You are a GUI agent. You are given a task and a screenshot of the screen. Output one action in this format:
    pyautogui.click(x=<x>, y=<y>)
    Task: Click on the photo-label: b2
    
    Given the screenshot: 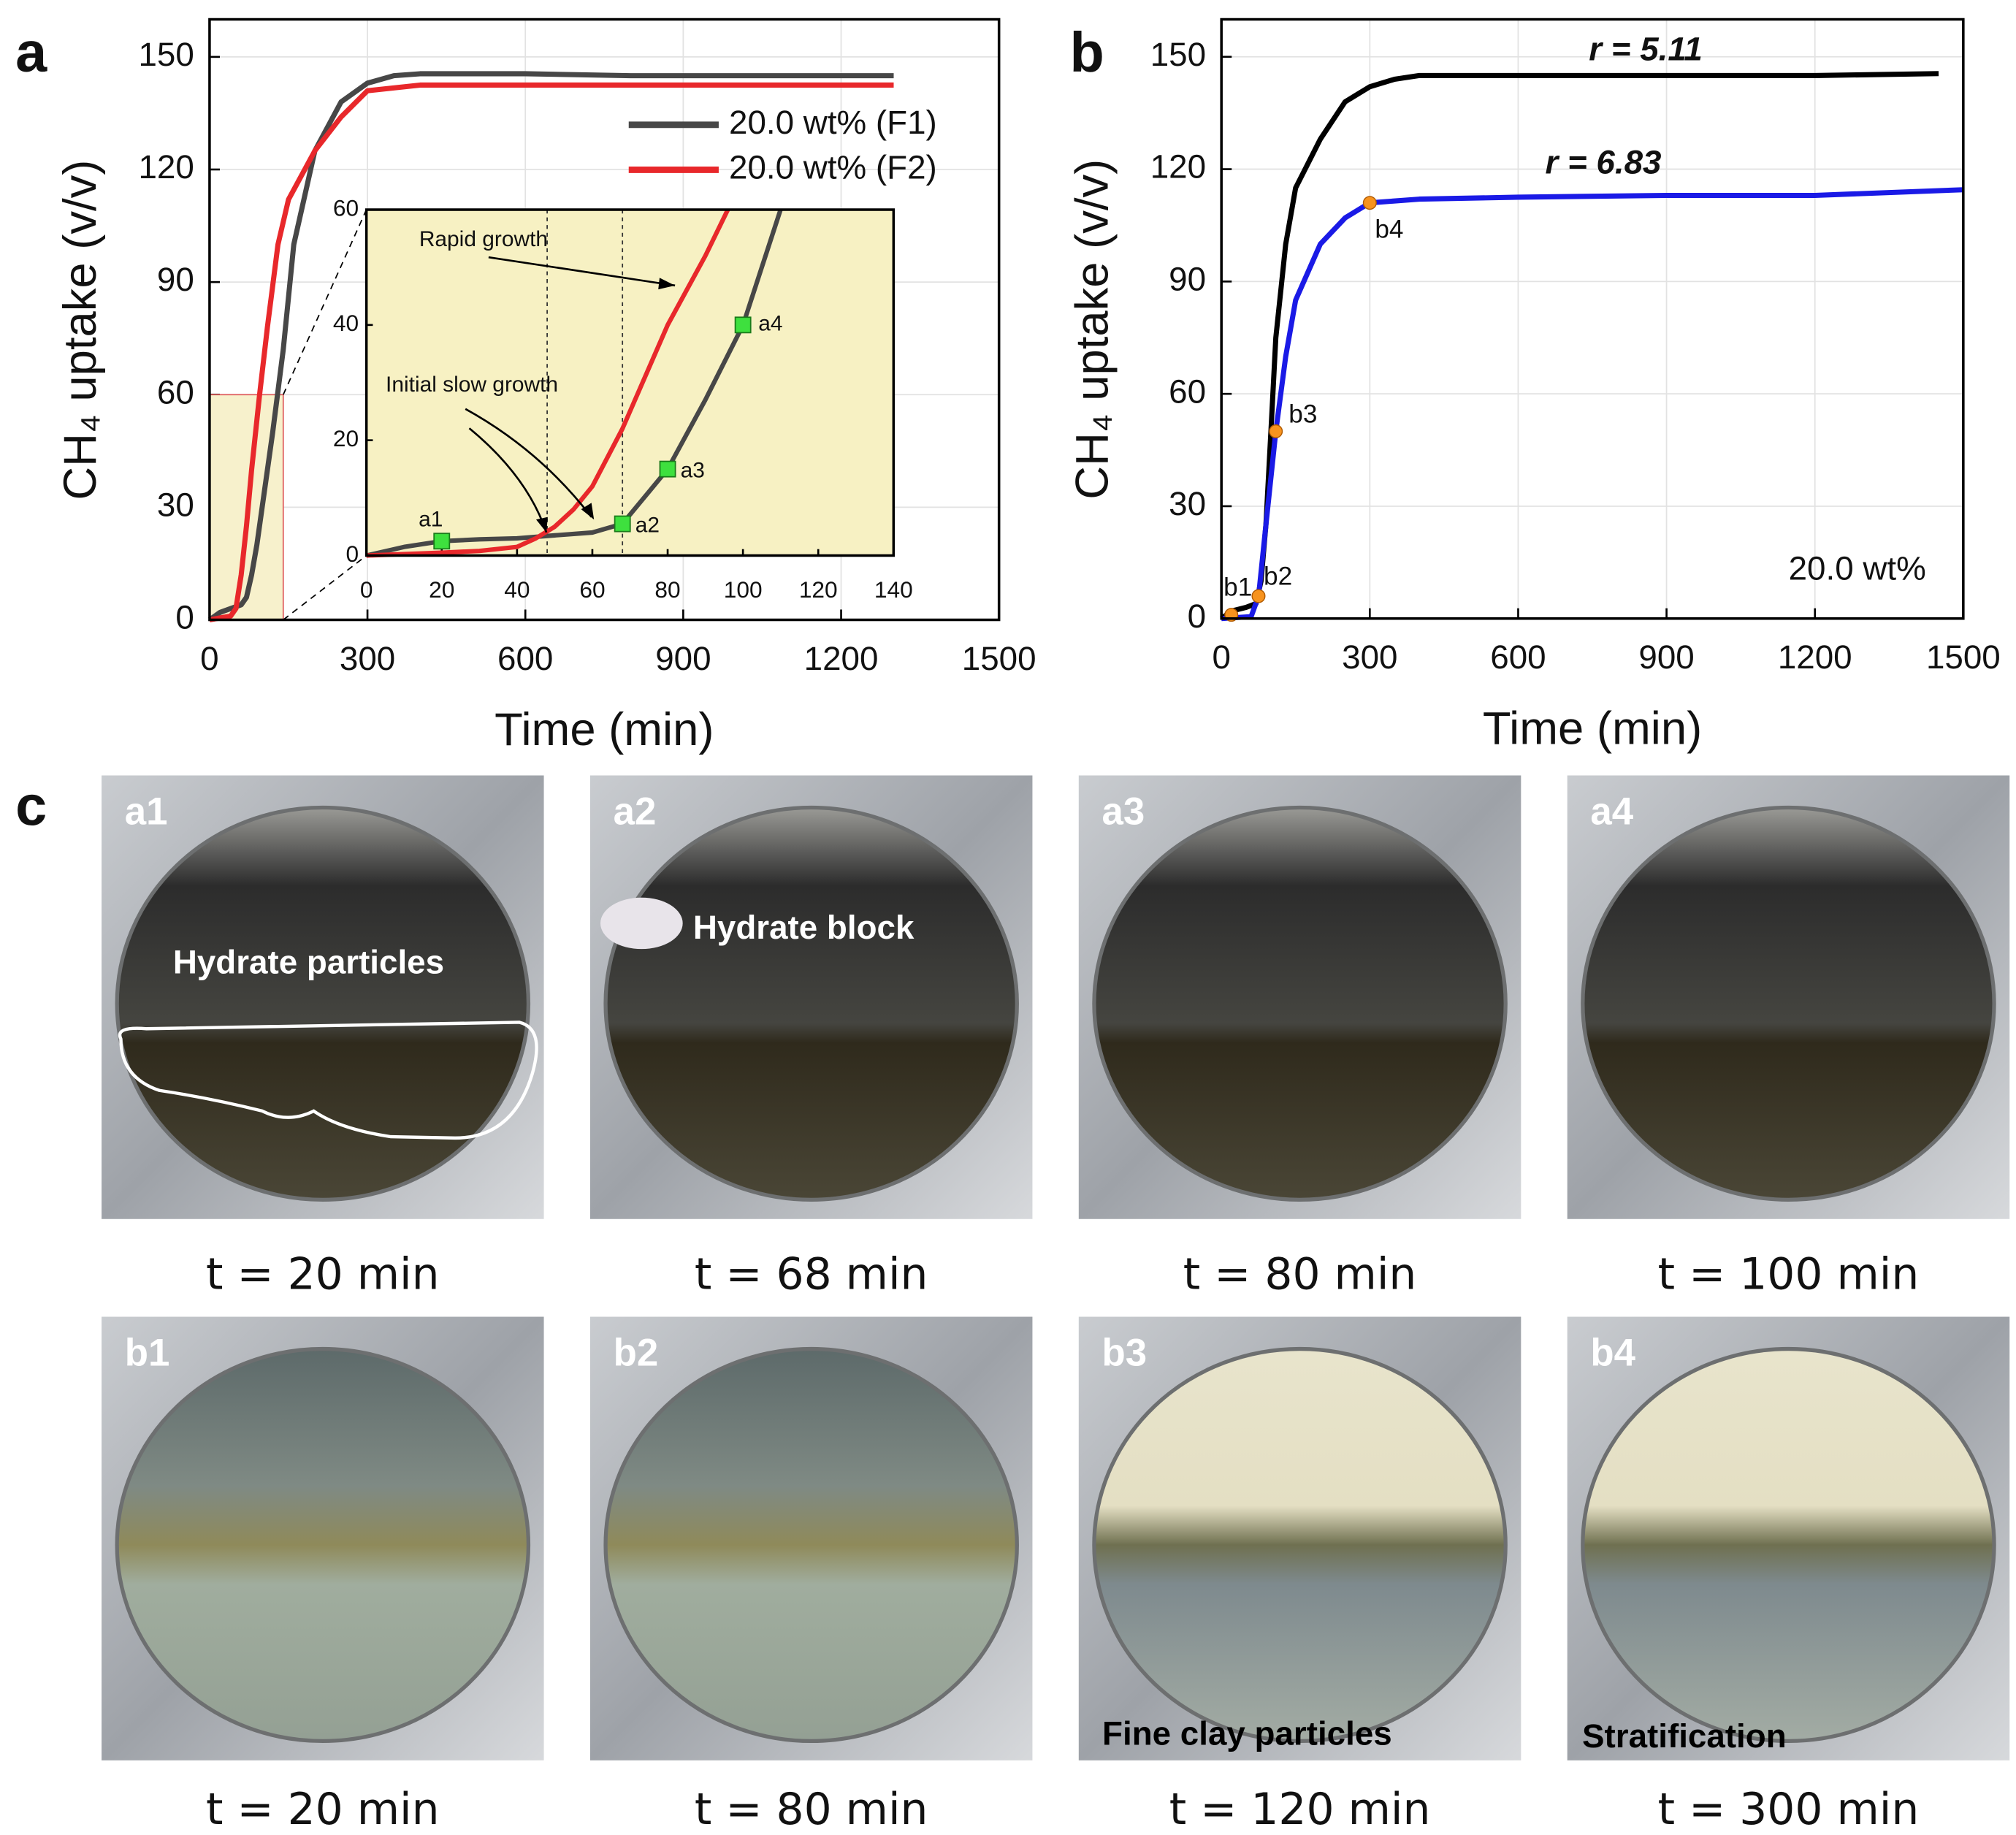 What is the action you would take?
    pyautogui.click(x=636, y=1353)
    